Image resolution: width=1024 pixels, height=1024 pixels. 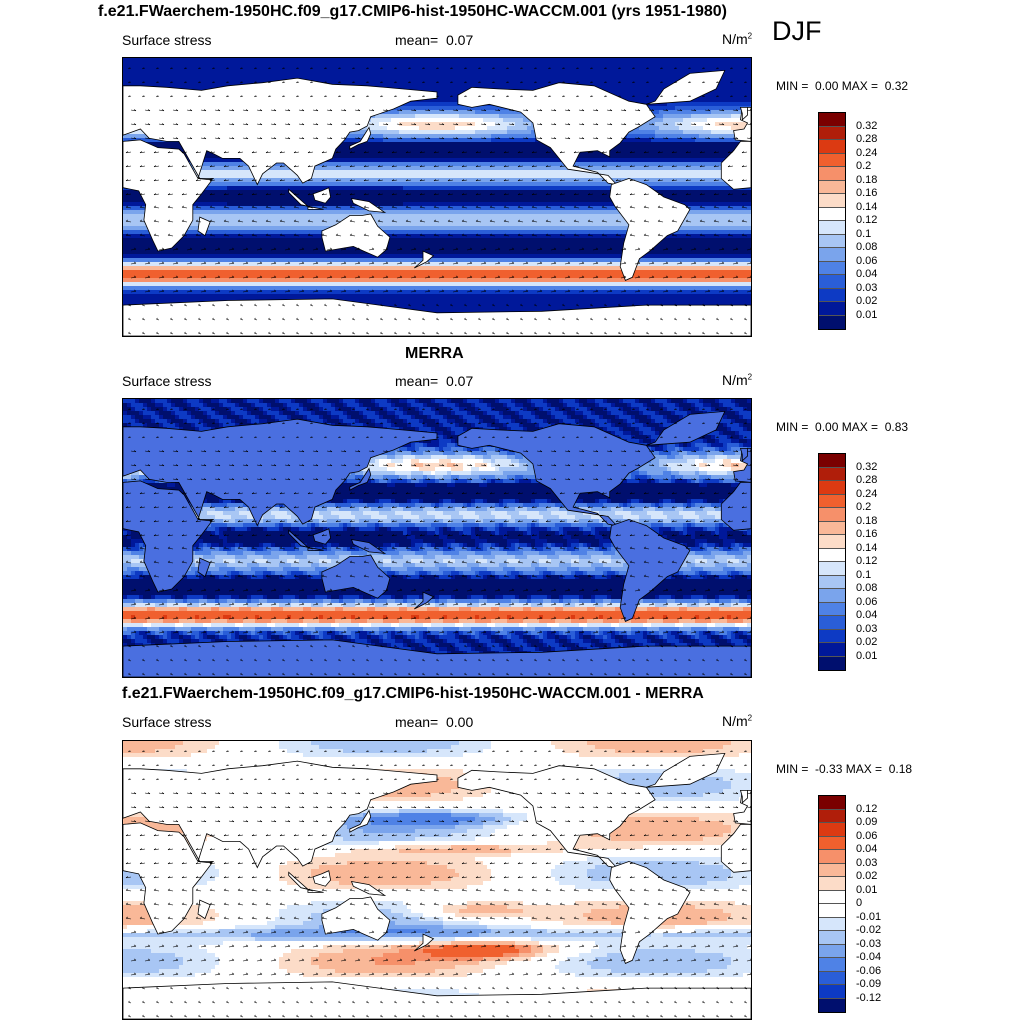 What do you see at coordinates (842, 86) in the screenshot?
I see `panel-1-minmax: MIN = 0.00 MAX = 0.32` at bounding box center [842, 86].